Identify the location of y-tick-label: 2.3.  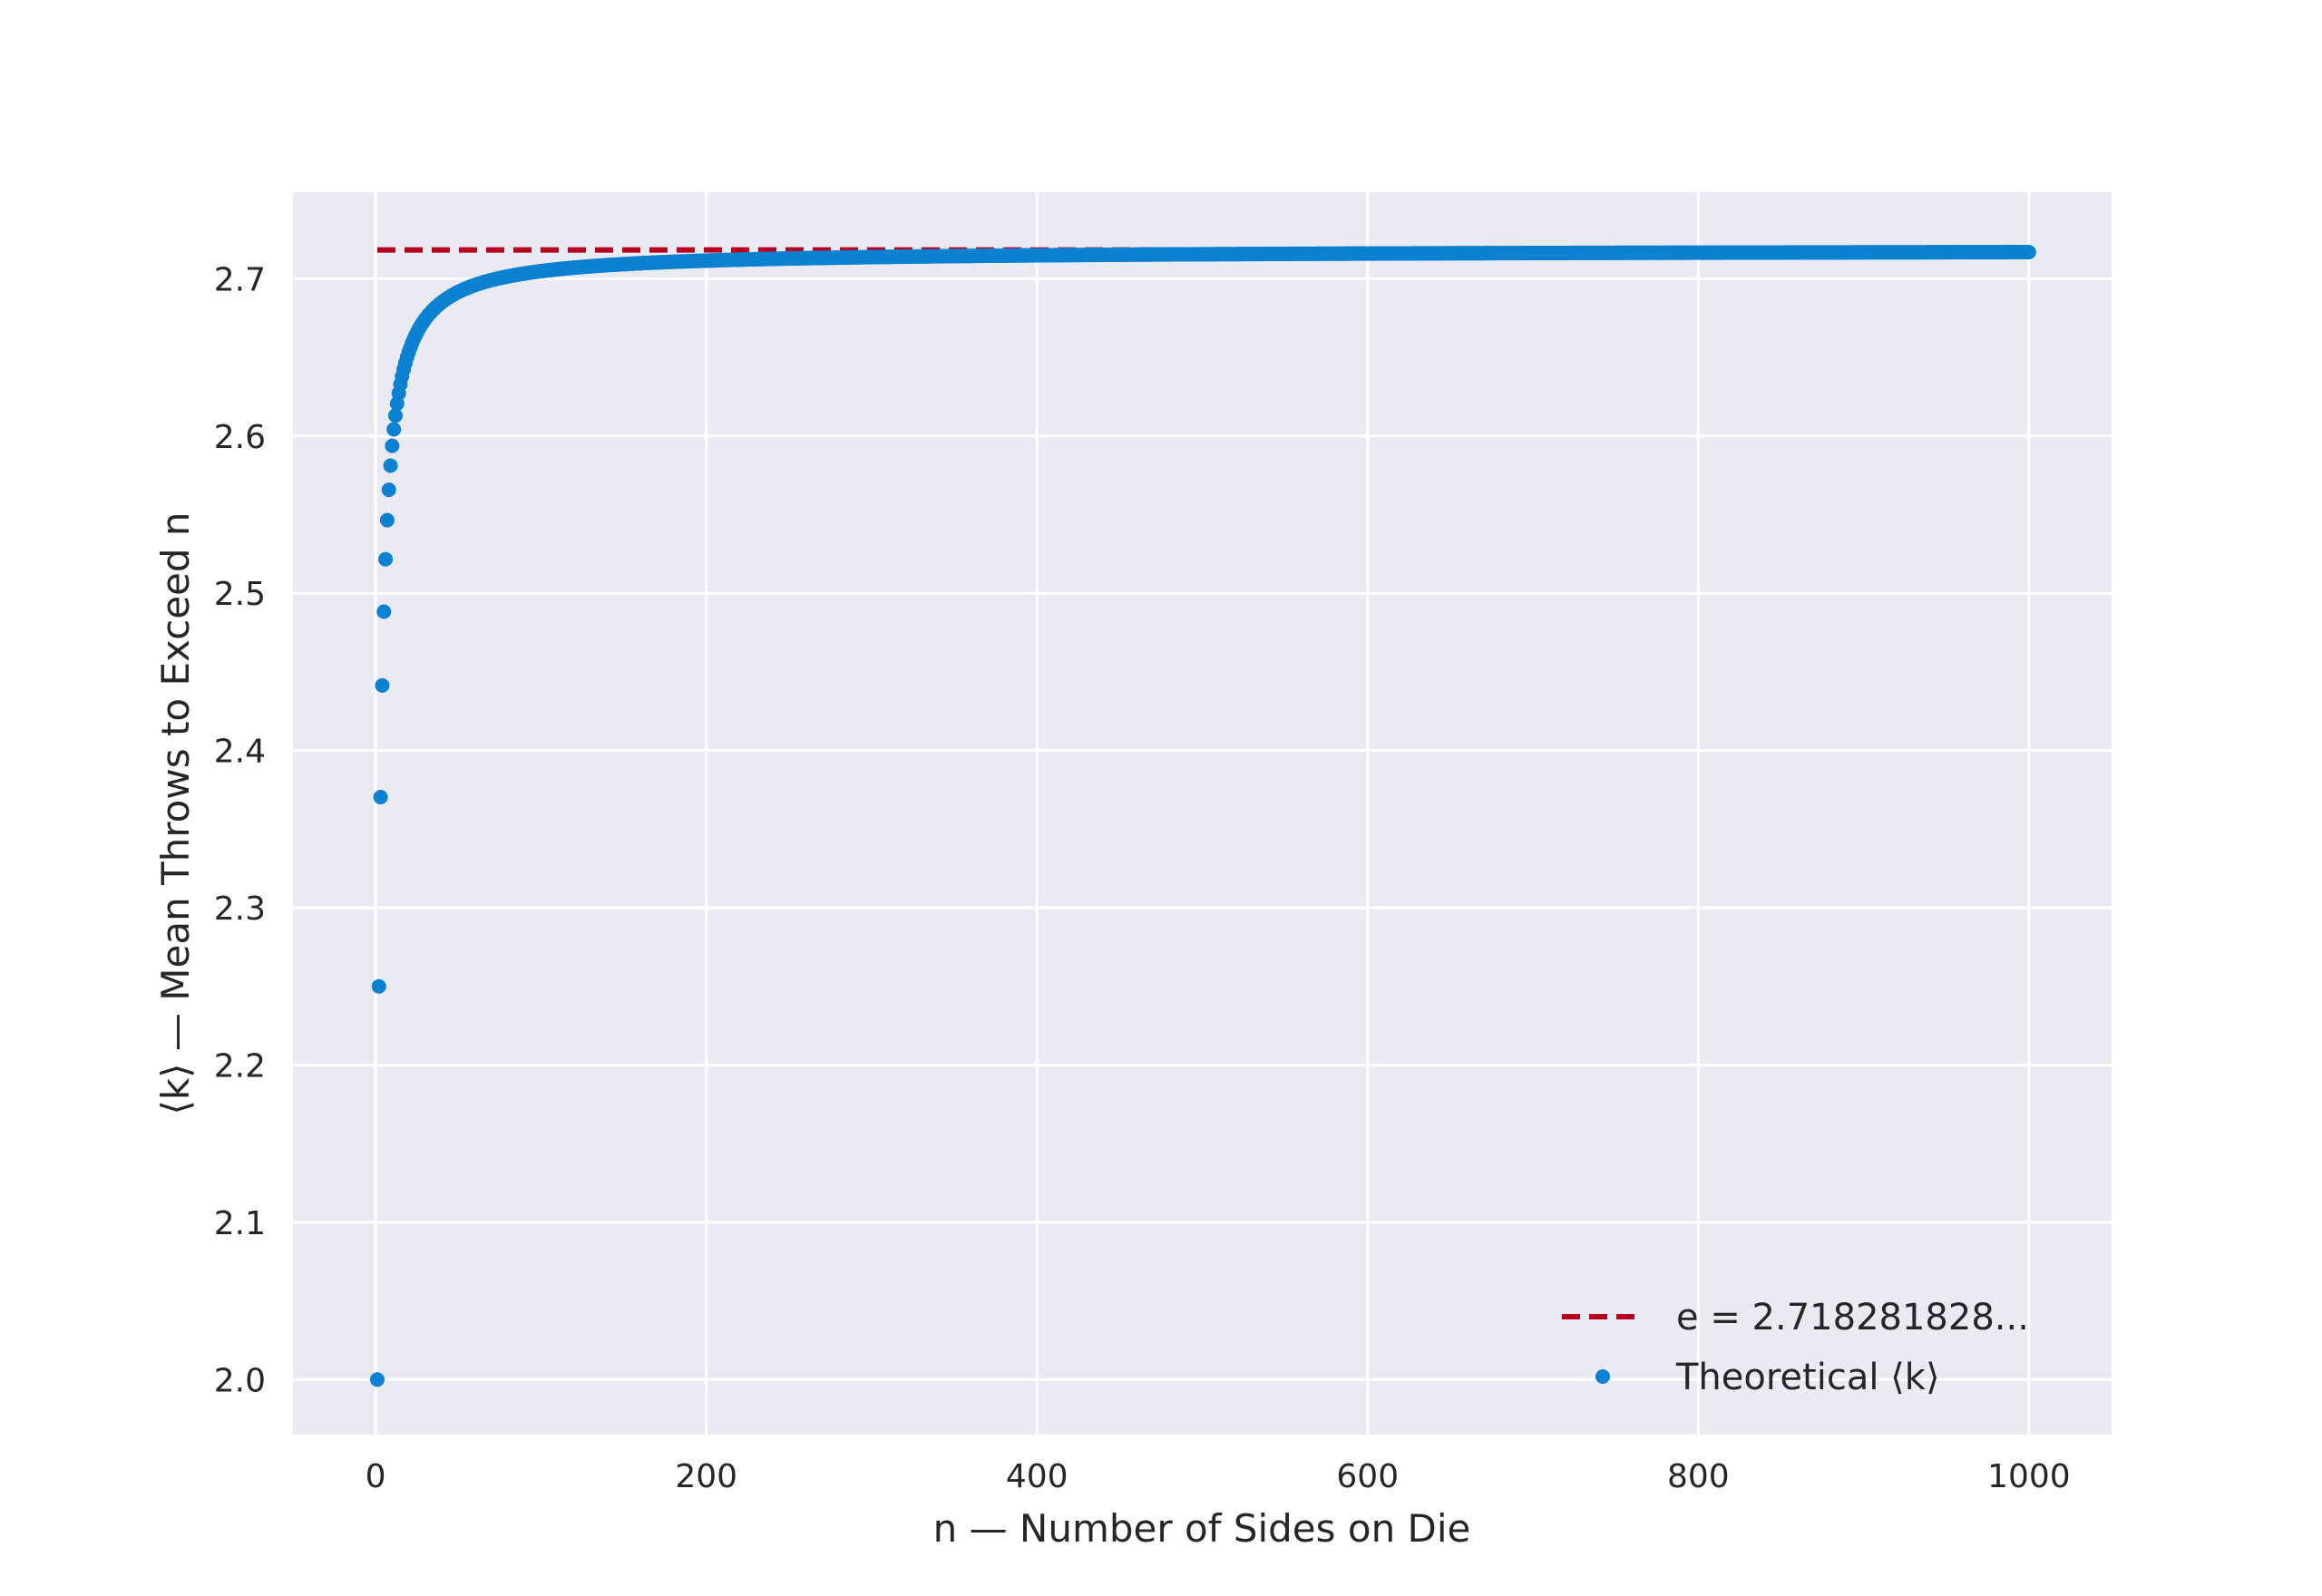
(240, 909).